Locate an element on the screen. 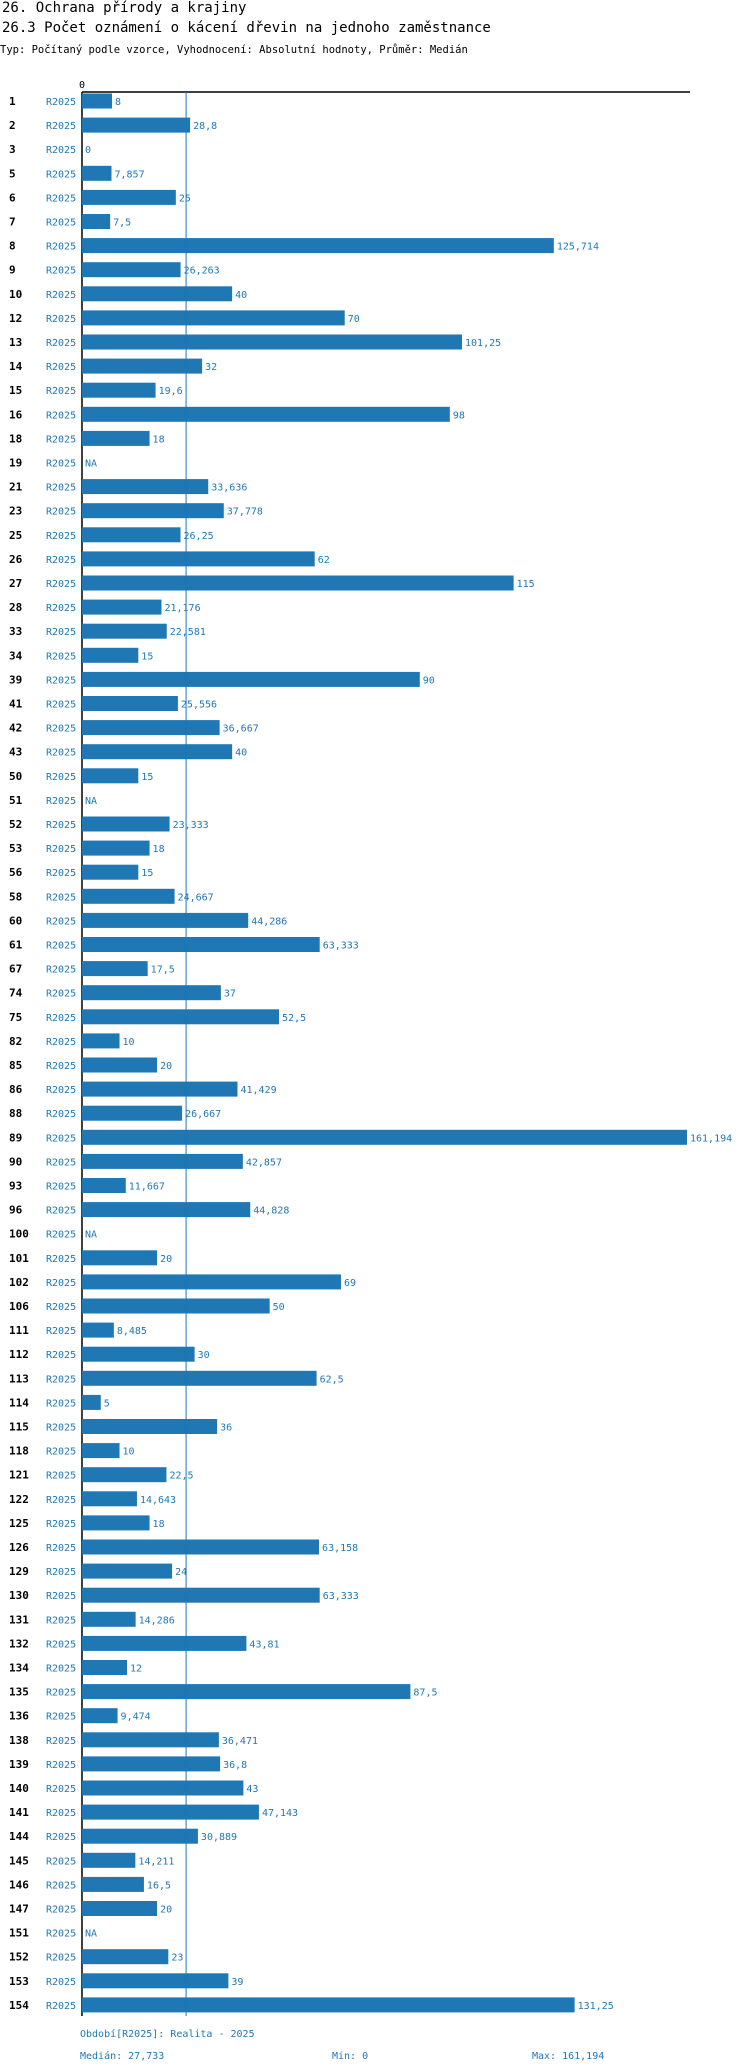 The width and height of the screenshot is (750, 2072). row-id-label: 52 is located at coordinates (15, 824).